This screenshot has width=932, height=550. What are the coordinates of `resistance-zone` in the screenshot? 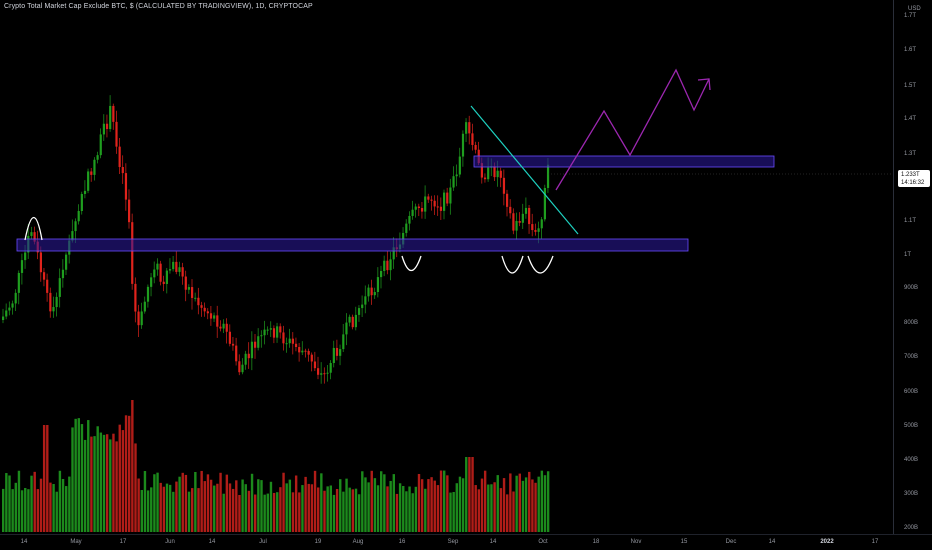 It's located at (624, 161).